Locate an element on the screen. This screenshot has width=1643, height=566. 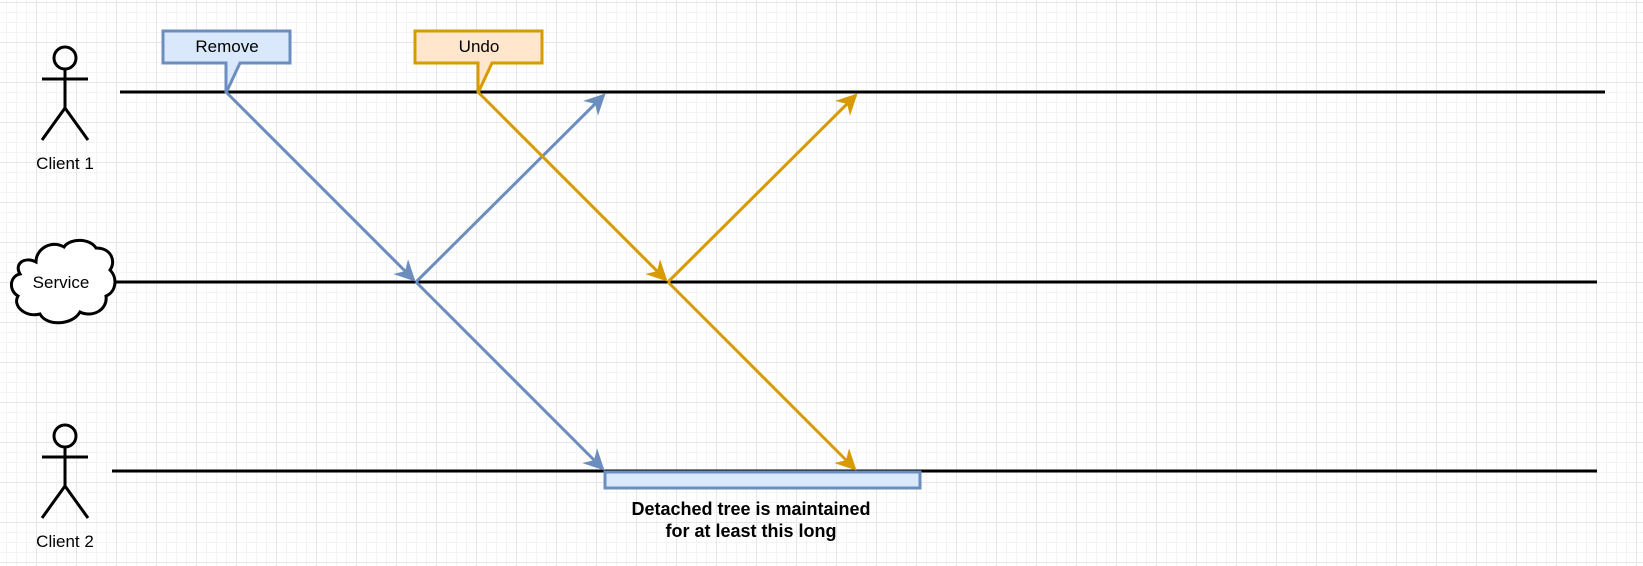
undo-callout is located at coordinates (478, 61).